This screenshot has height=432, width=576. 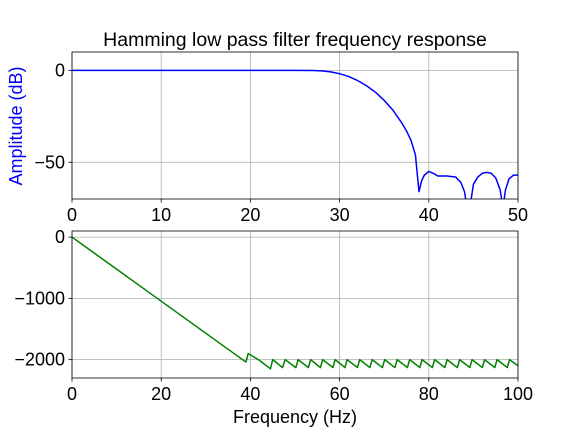 What do you see at coordinates (429, 394) in the screenshot?
I see `bottom-chart-x-tick-label: 80` at bounding box center [429, 394].